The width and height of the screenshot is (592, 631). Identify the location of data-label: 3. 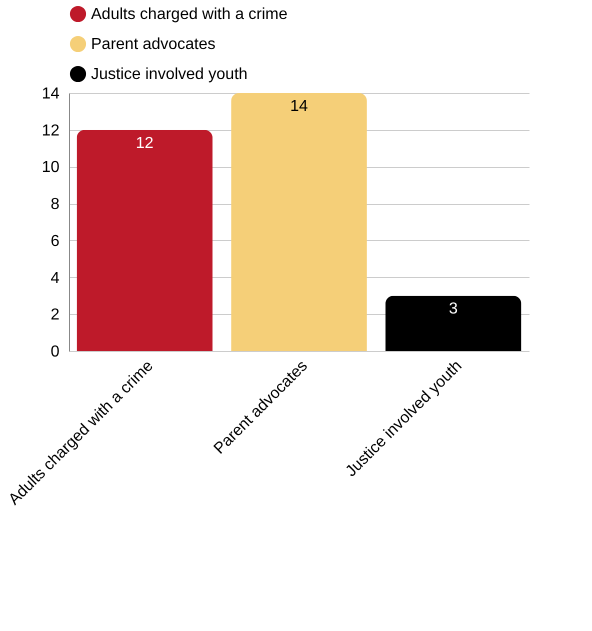
(453, 309).